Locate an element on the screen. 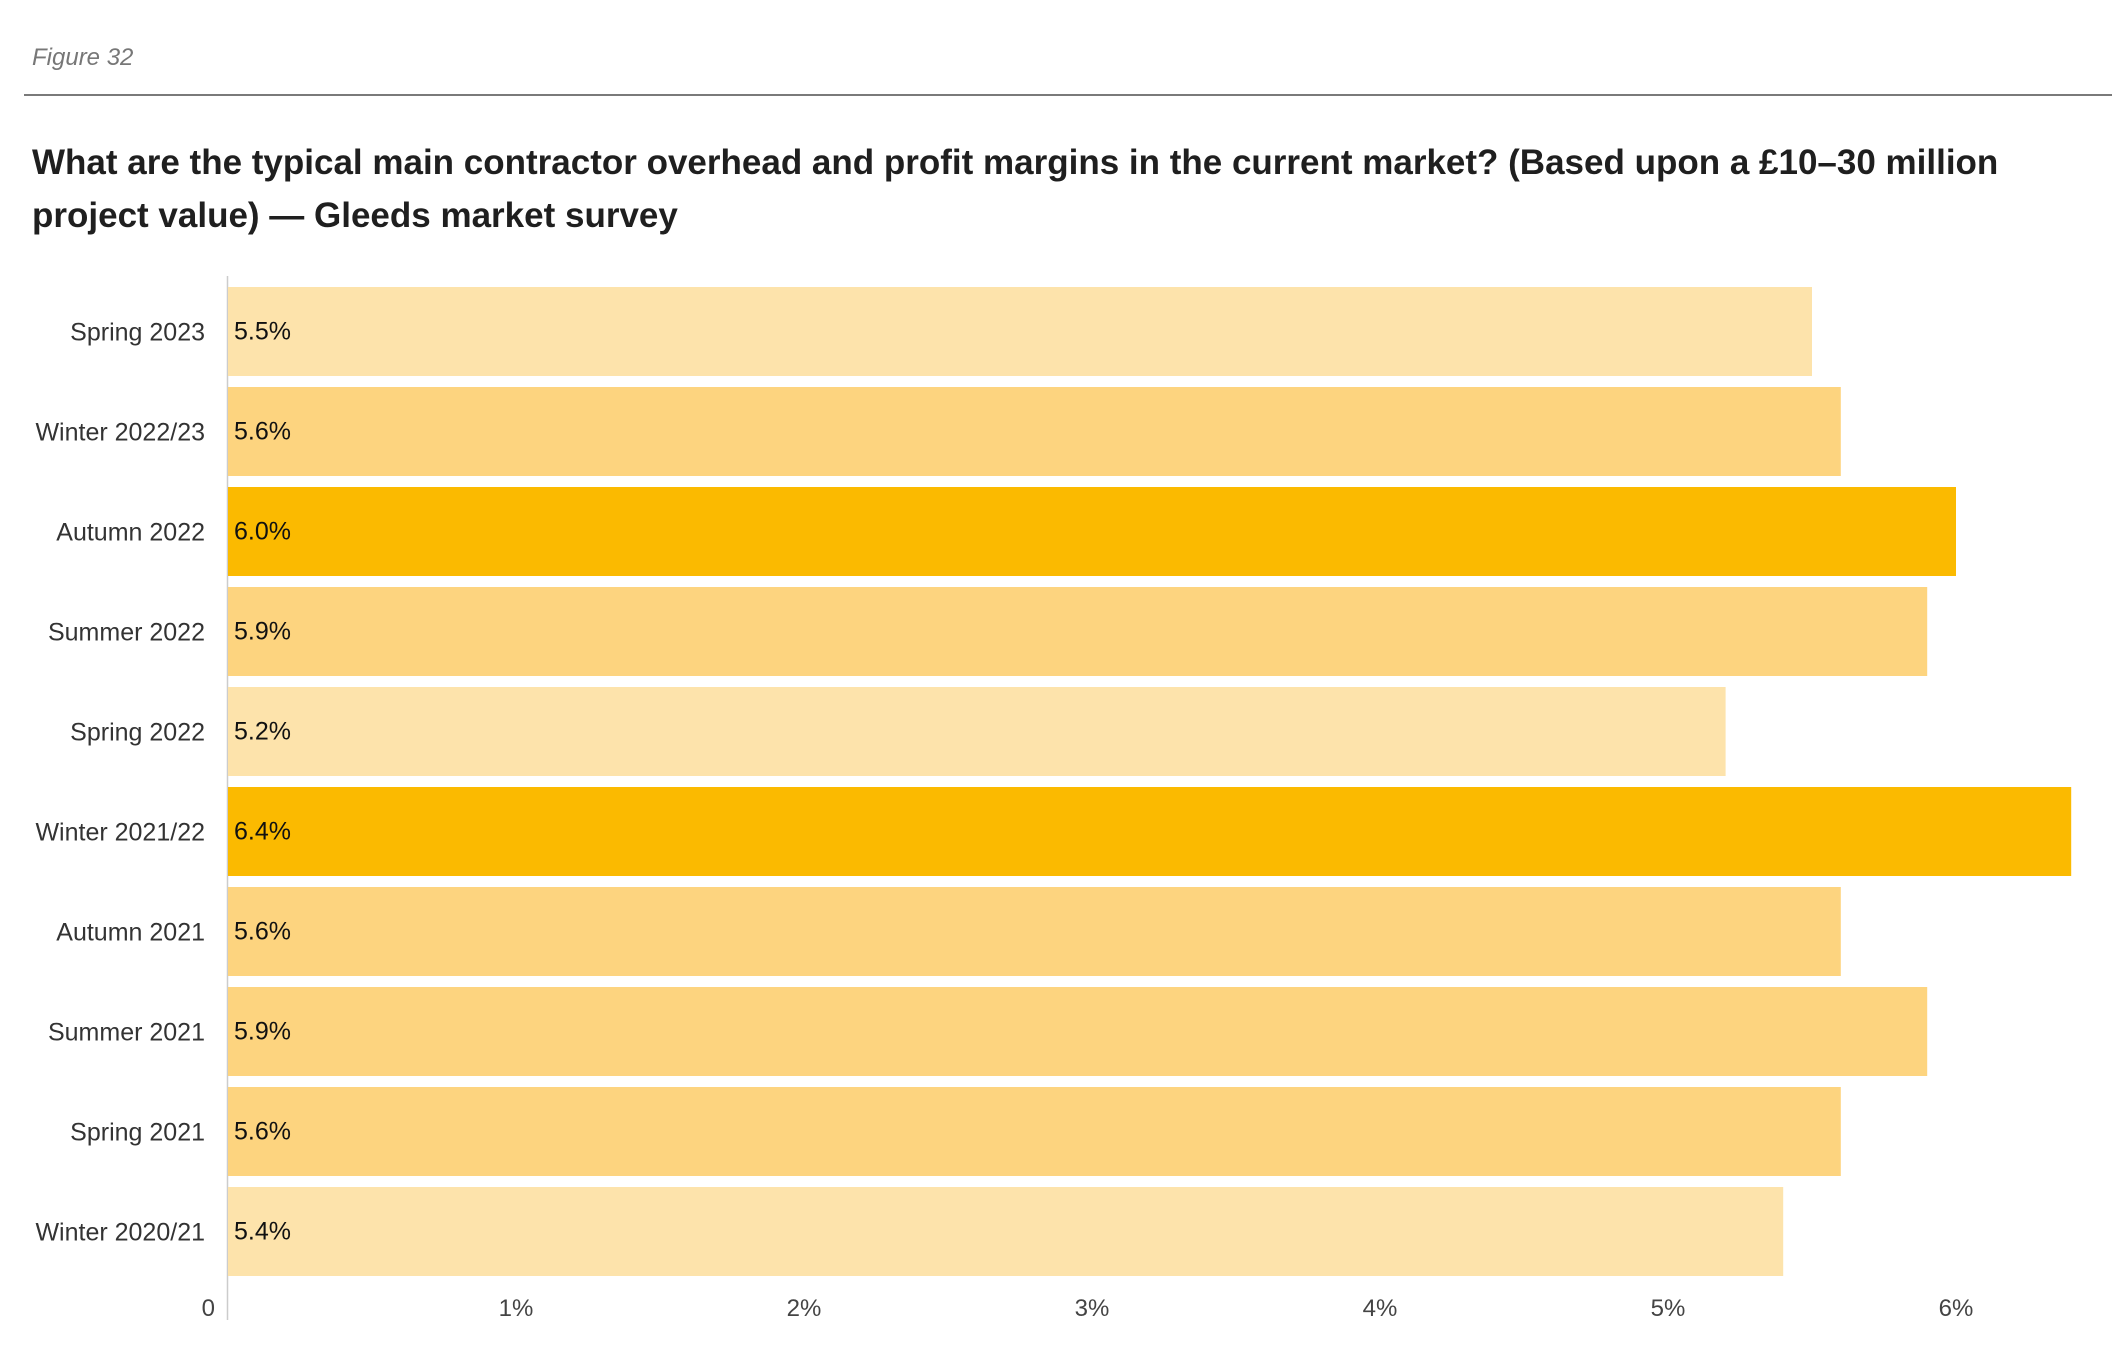 This screenshot has width=2124, height=1350. category-label-spring-2021: Spring 2021 is located at coordinates (137, 1133).